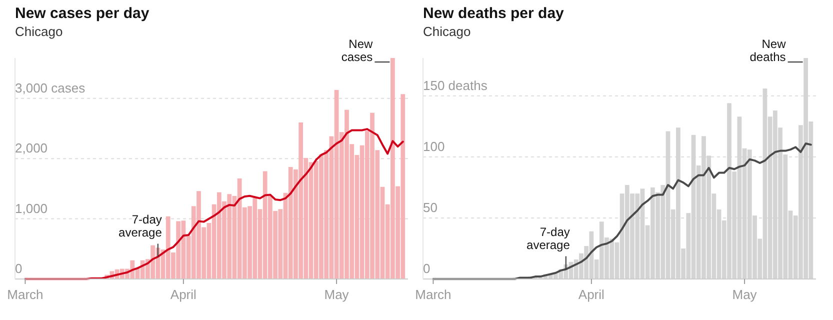 The width and height of the screenshot is (833, 320). I want to click on annotation: New deaths, so click(768, 50).